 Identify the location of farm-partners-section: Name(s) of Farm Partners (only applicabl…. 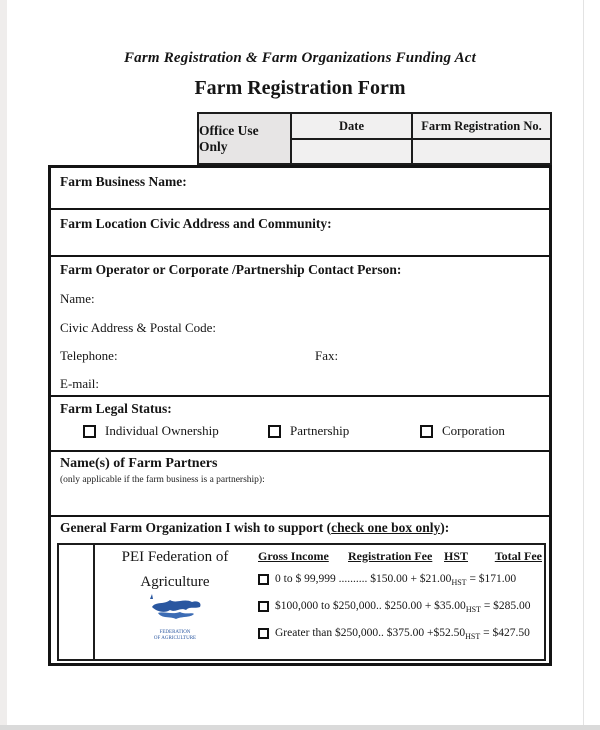
(300, 482).